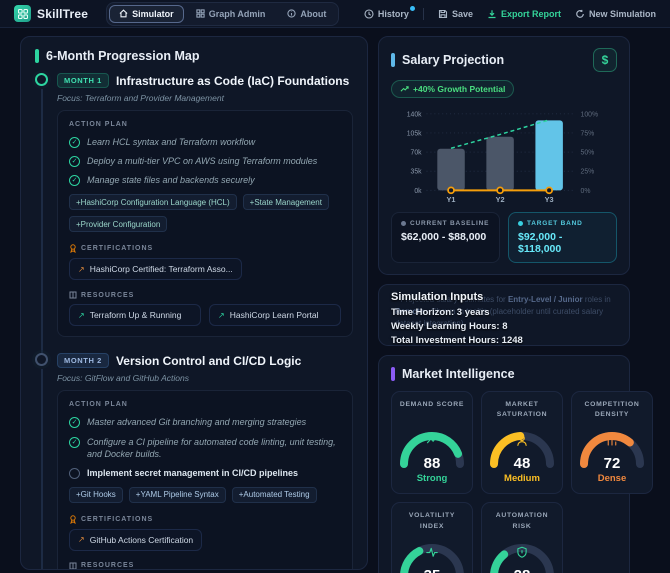 The image size is (670, 573). I want to click on gauge-value: 48, so click(522, 464).